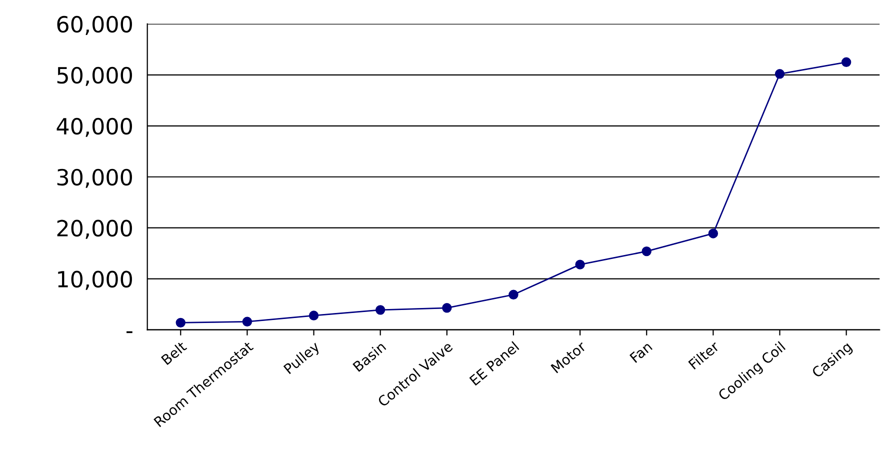 Image resolution: width=893 pixels, height=460 pixels. I want to click on y-tick-label: 40,000, so click(94, 127).